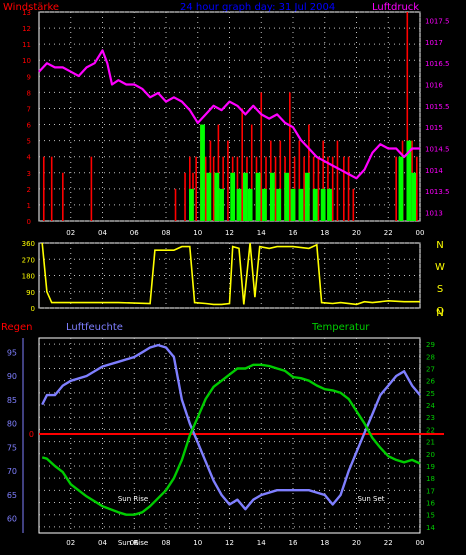 The height and width of the screenshot is (555, 466). Describe the element at coordinates (17, 327) in the screenshot. I see `rain-axis-title: Regen` at that location.